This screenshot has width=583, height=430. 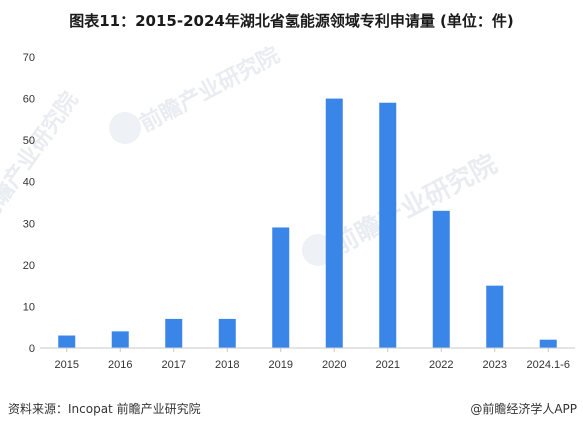 What do you see at coordinates (388, 365) in the screenshot?
I see `x-tick-label: 2021` at bounding box center [388, 365].